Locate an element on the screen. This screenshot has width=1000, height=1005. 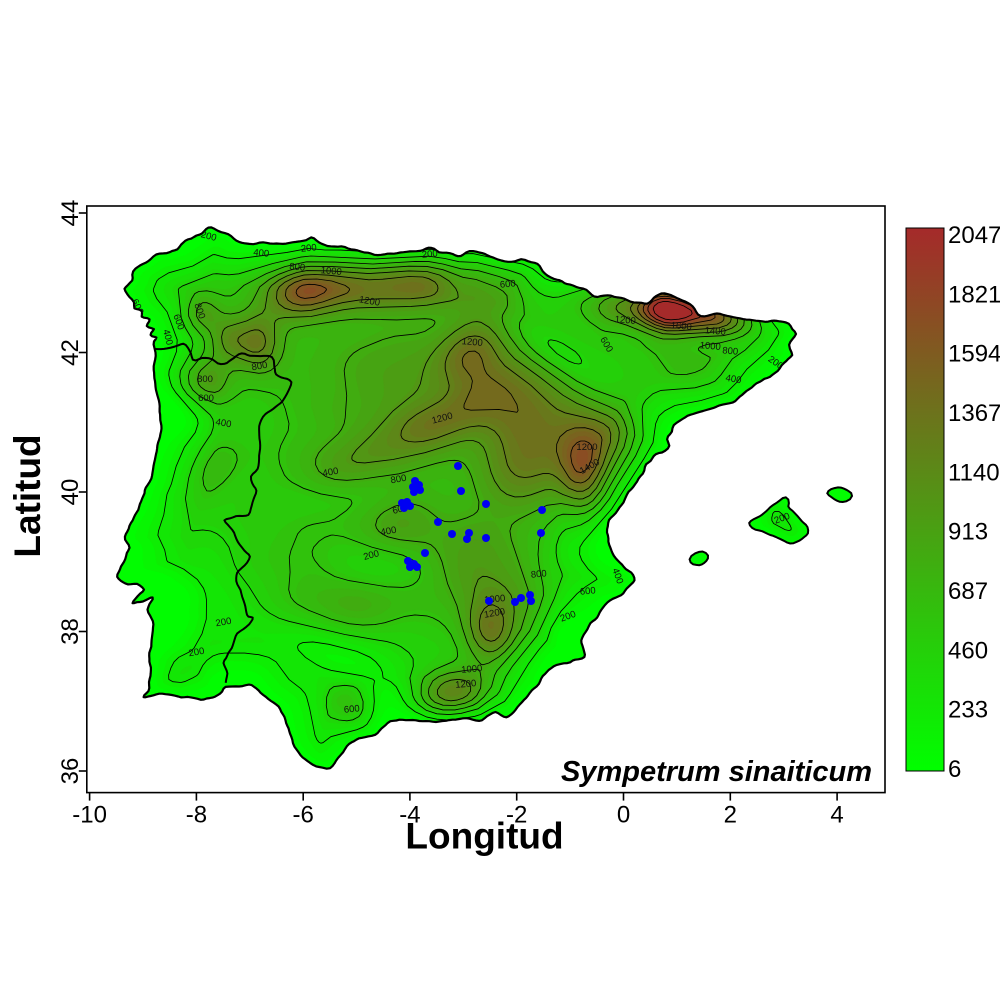
svg-text: 6 is located at coordinates (954, 769).